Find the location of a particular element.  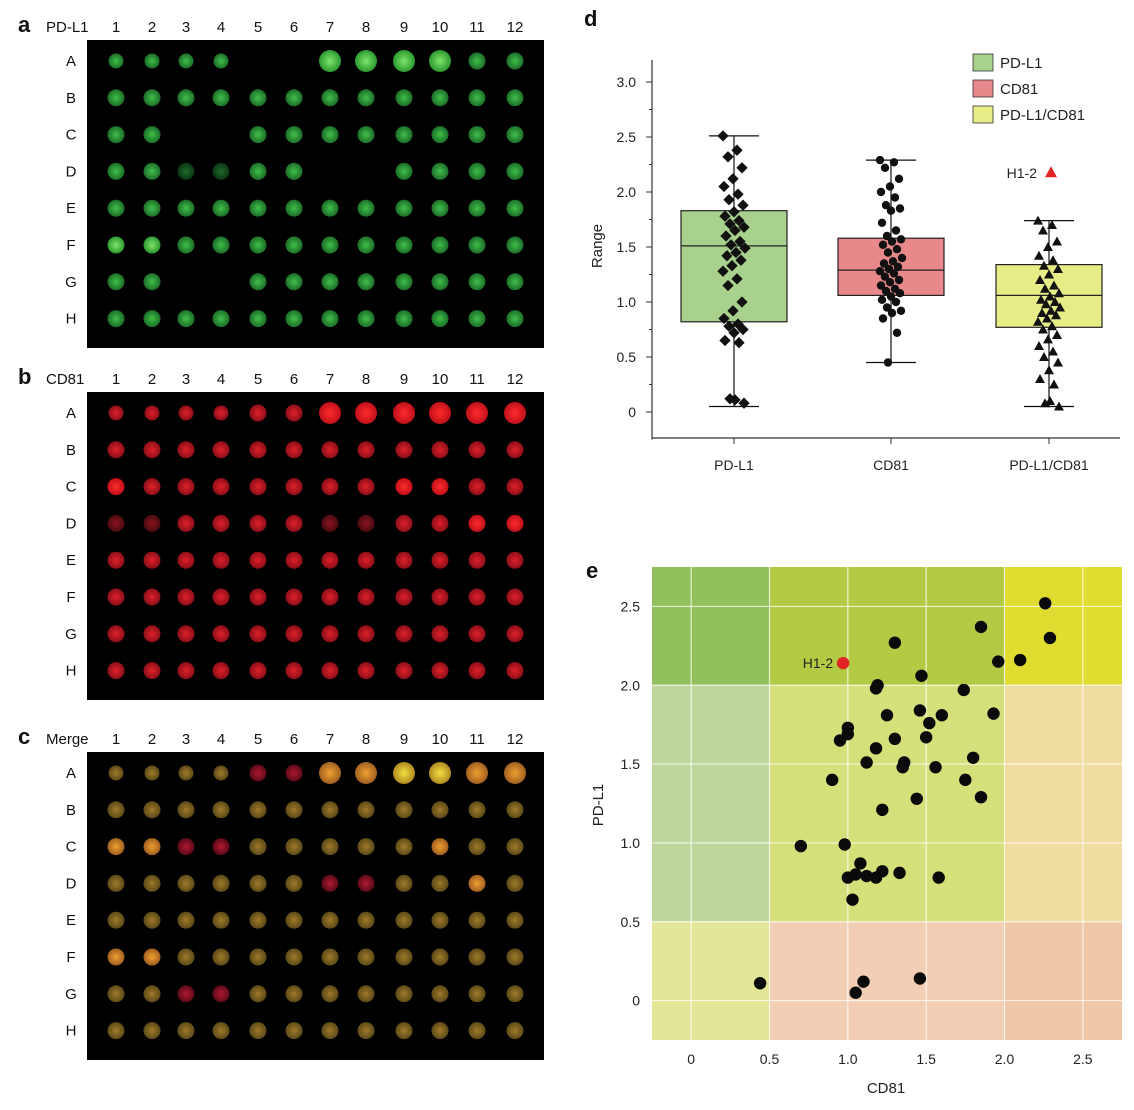

highlight-point is located at coordinates (843, 663).